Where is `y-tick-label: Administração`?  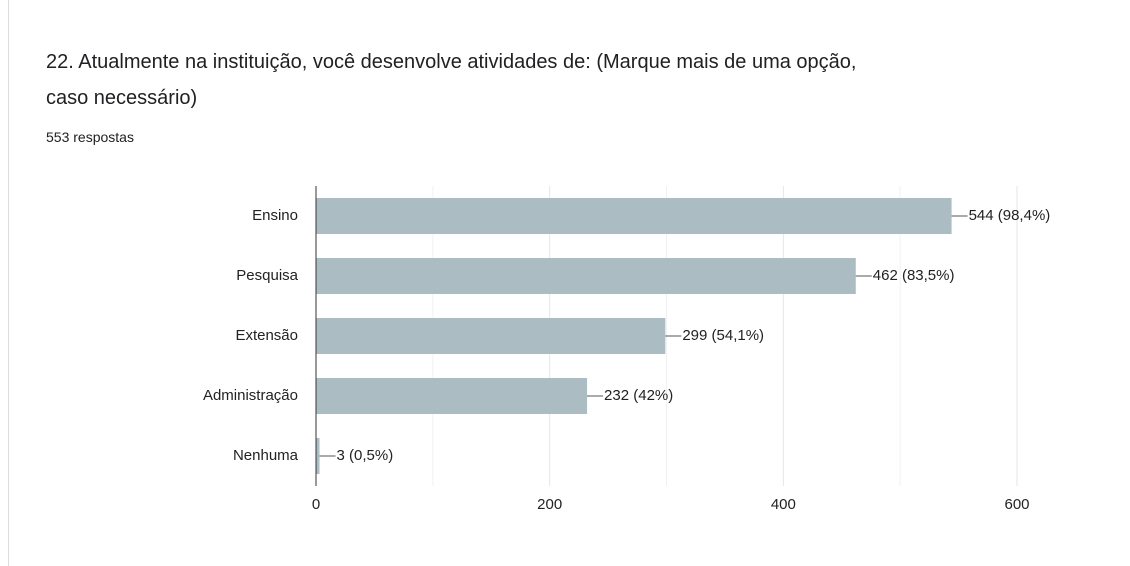
y-tick-label: Administração is located at coordinates (250, 395).